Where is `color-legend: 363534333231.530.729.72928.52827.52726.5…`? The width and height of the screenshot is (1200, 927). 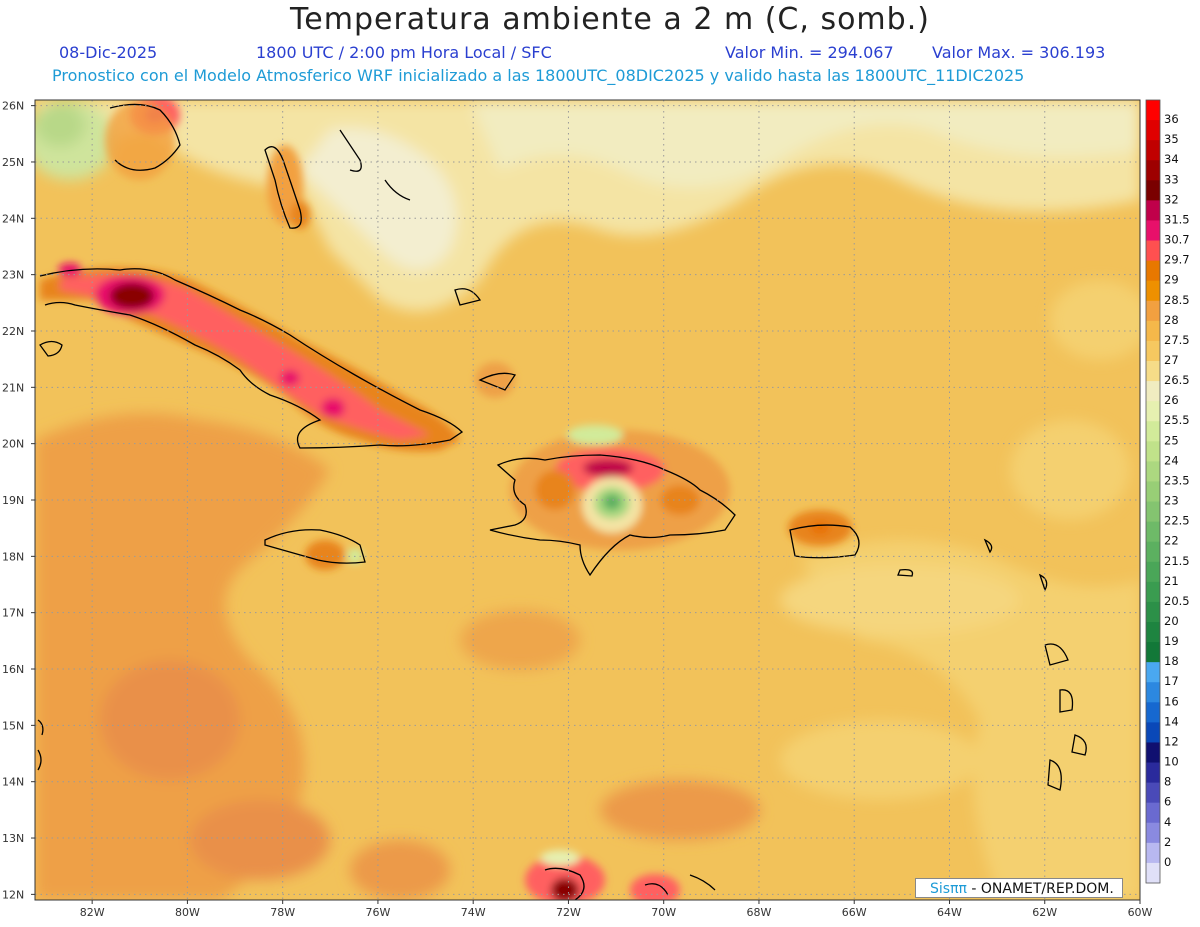 color-legend: 363534333231.530.729.72928.52827.52726.5… is located at coordinates (1167, 491).